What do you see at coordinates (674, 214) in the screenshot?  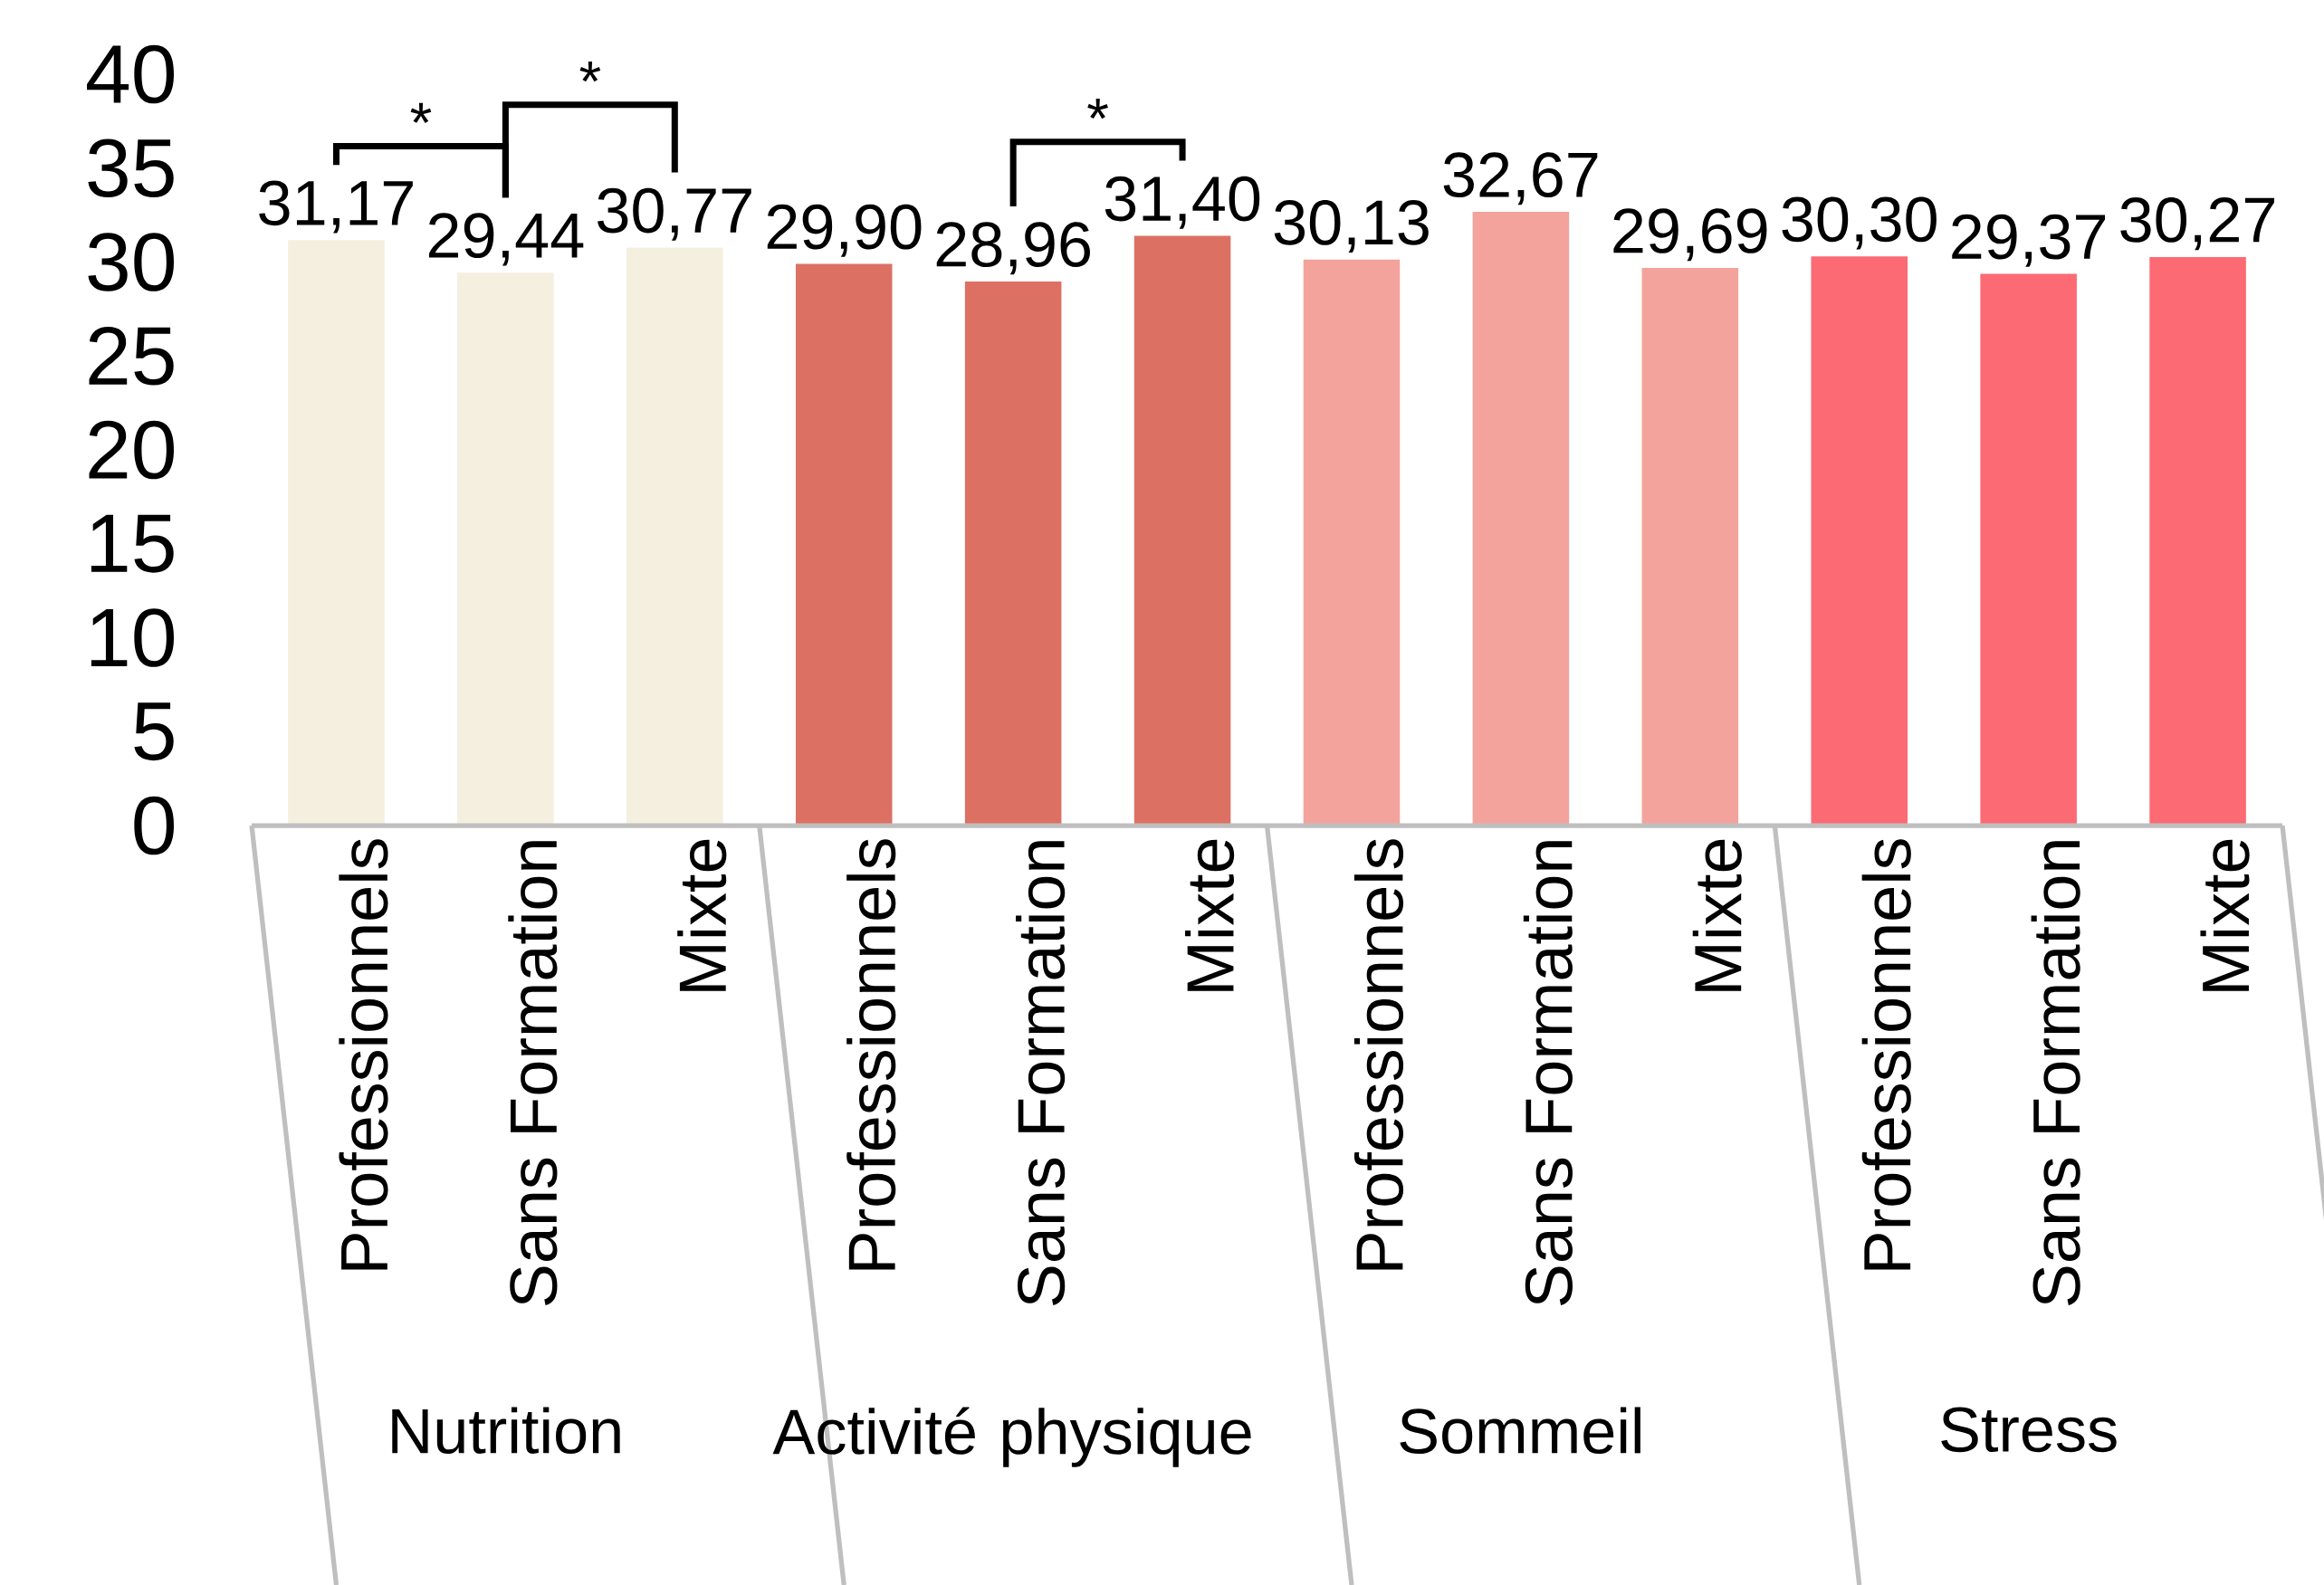 I see `data-label: 30,77` at bounding box center [674, 214].